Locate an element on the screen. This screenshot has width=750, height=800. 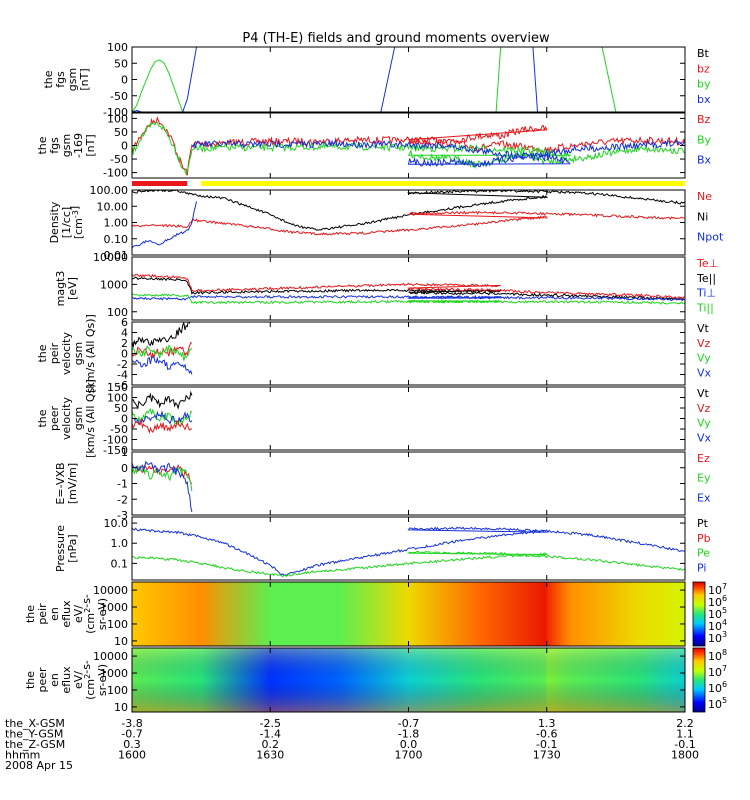
y-tick-label: -150 is located at coordinates (115, 450).